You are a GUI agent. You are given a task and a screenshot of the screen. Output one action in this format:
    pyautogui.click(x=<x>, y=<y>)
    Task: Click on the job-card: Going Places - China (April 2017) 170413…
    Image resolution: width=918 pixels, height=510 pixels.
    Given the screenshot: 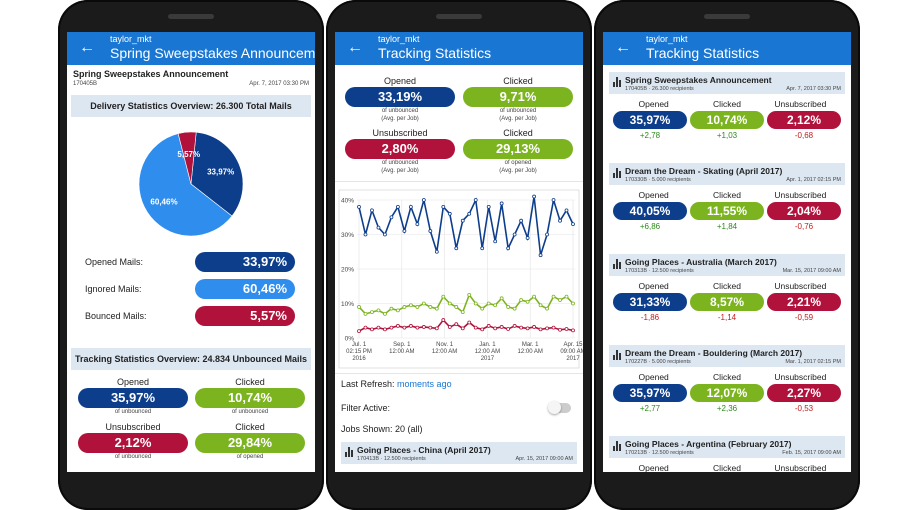 What is the action you would take?
    pyautogui.click(x=459, y=453)
    